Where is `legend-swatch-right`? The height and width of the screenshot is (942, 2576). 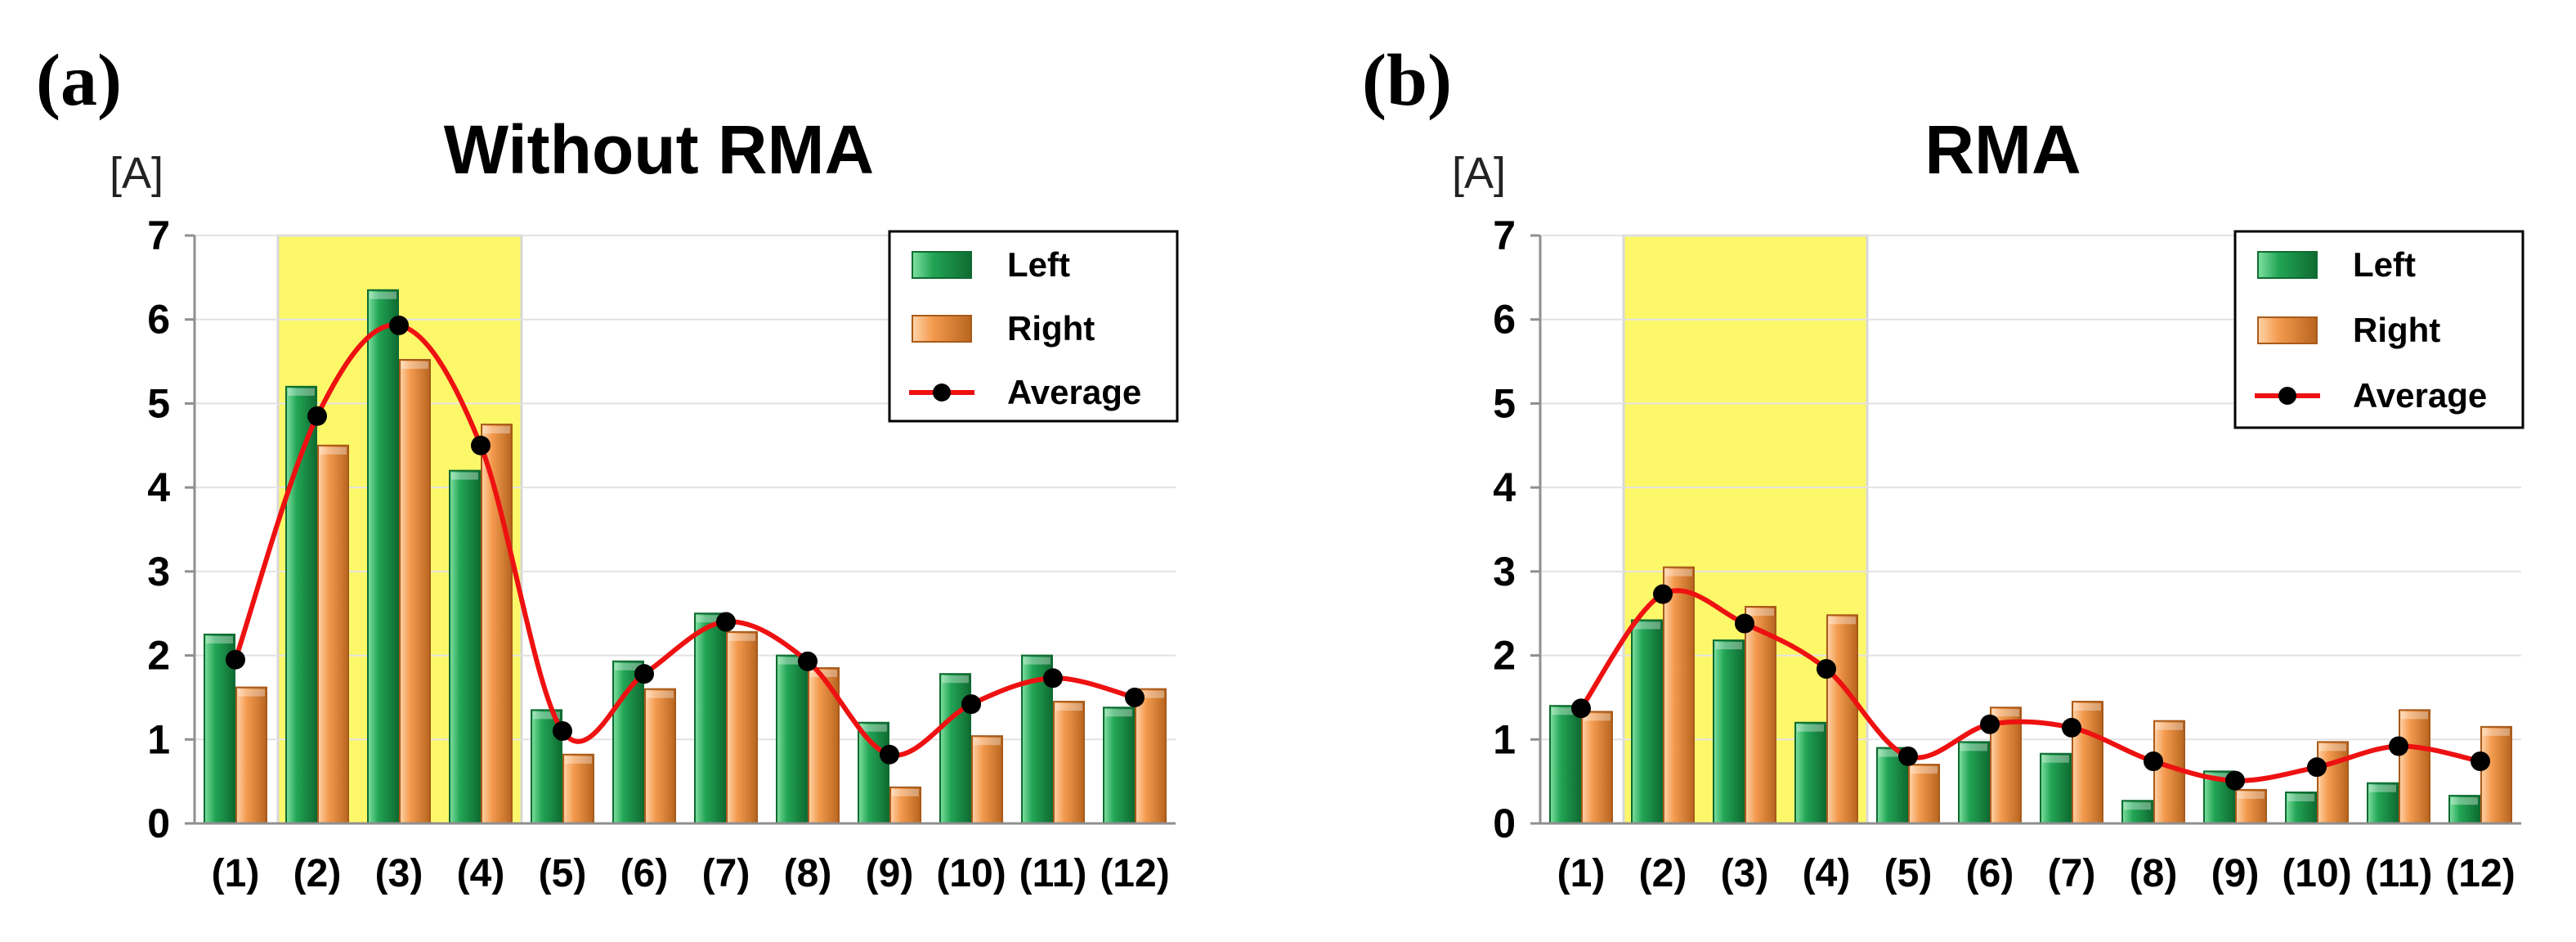 legend-swatch-right is located at coordinates (942, 329).